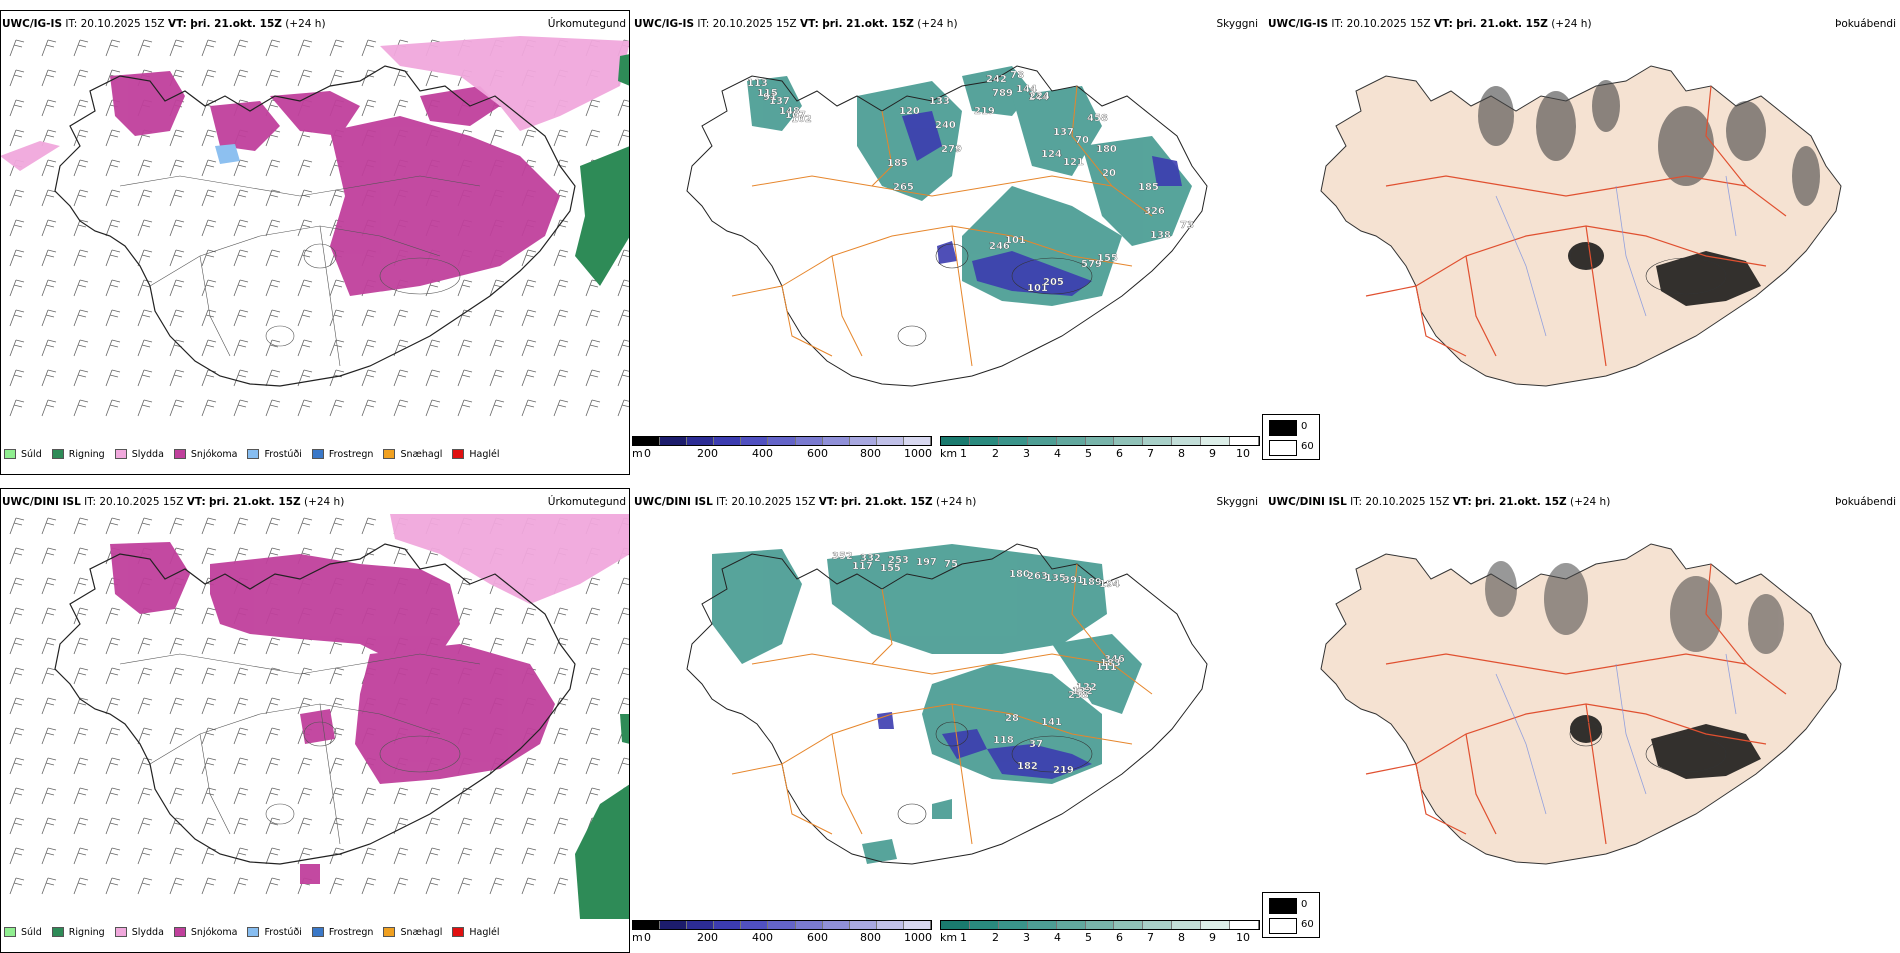 The image size is (1900, 953). What do you see at coordinates (789, 111) in the screenshot?
I see `ceiling-label: 148` at bounding box center [789, 111].